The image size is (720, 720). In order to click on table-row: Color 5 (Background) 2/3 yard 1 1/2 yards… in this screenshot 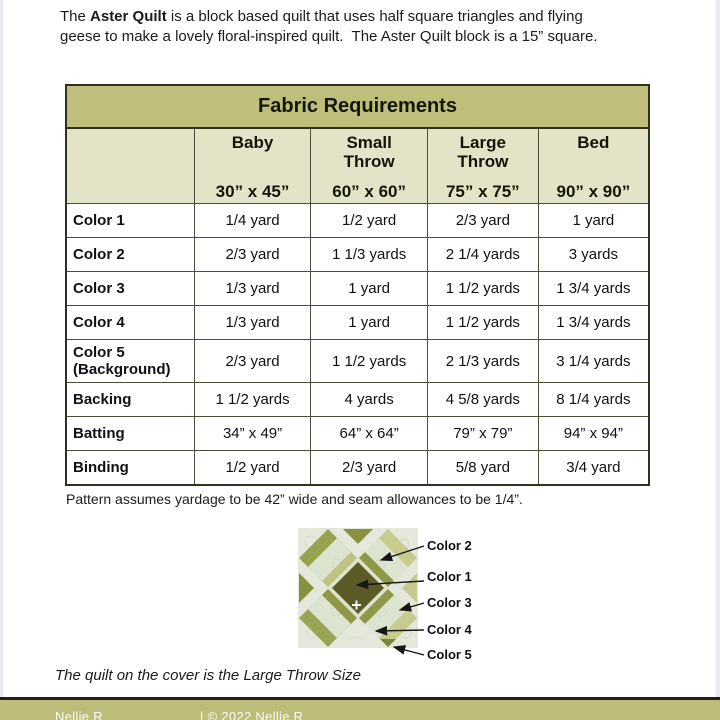, I will do `click(357, 361)`.